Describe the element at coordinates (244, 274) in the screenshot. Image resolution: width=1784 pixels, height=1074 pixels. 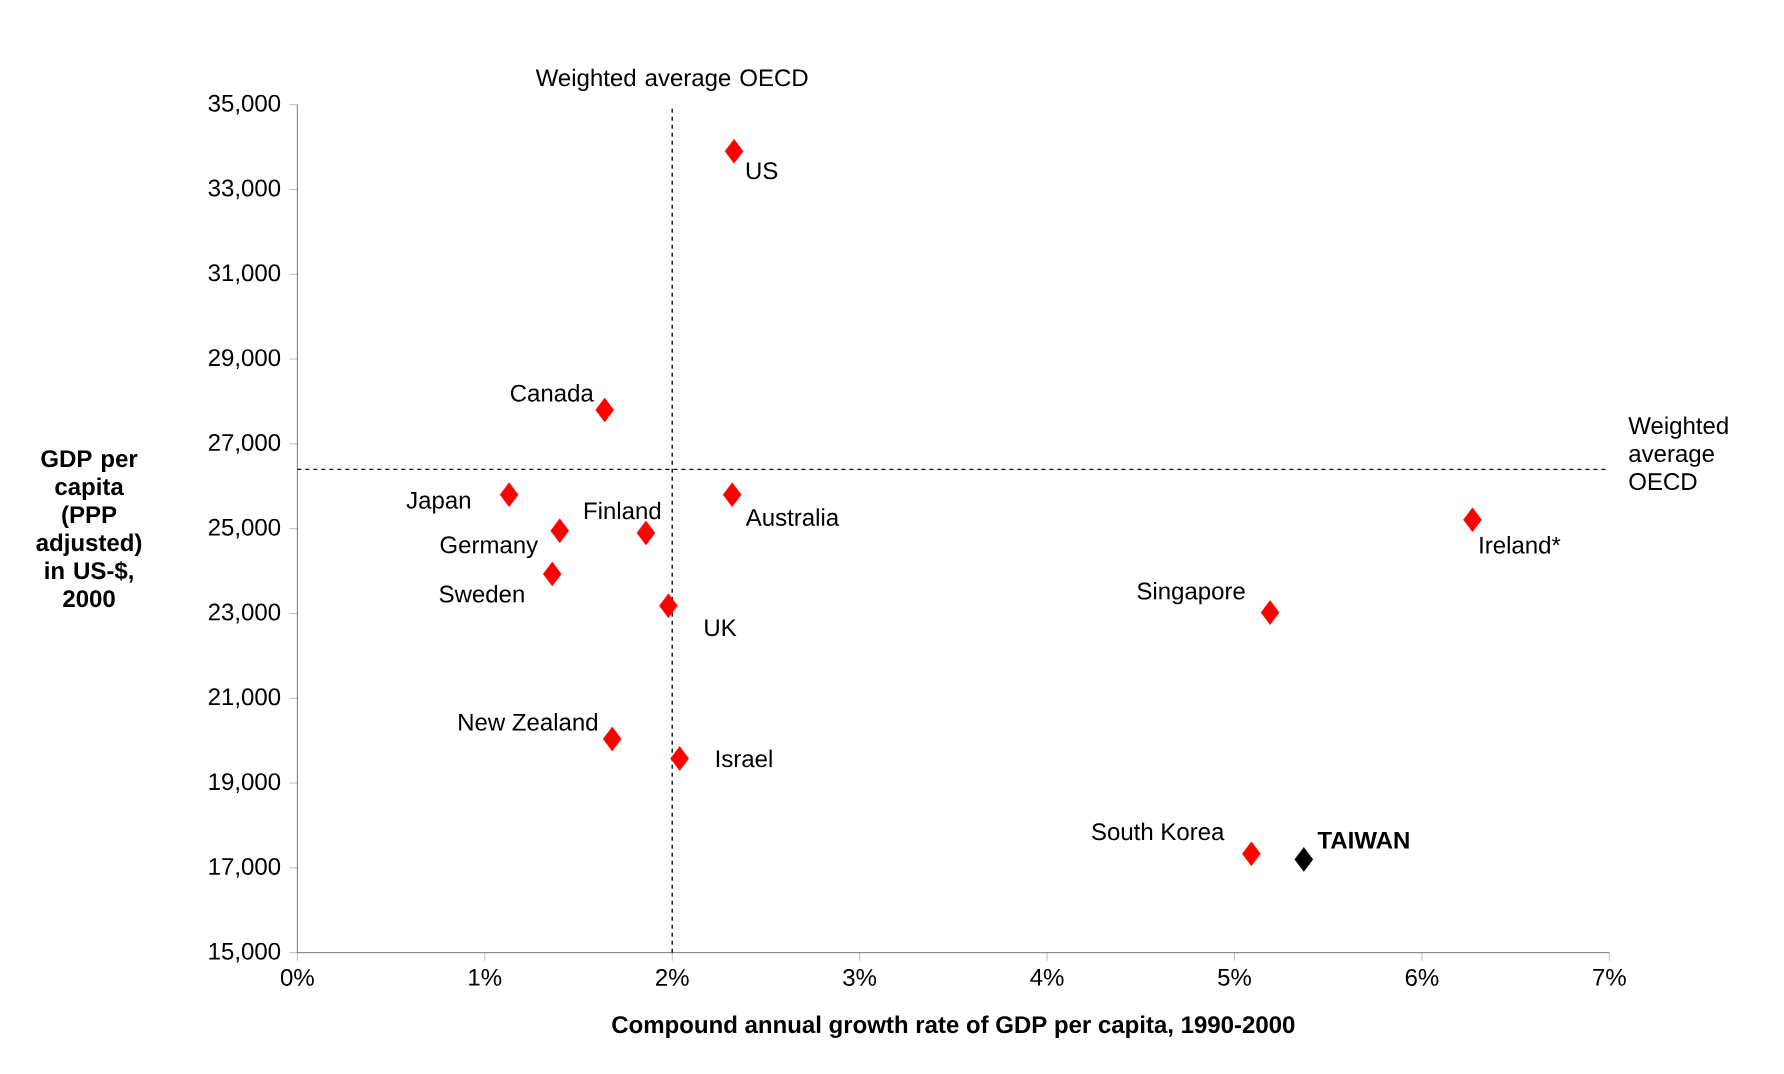
I see `y-tick-label: 31,000` at that location.